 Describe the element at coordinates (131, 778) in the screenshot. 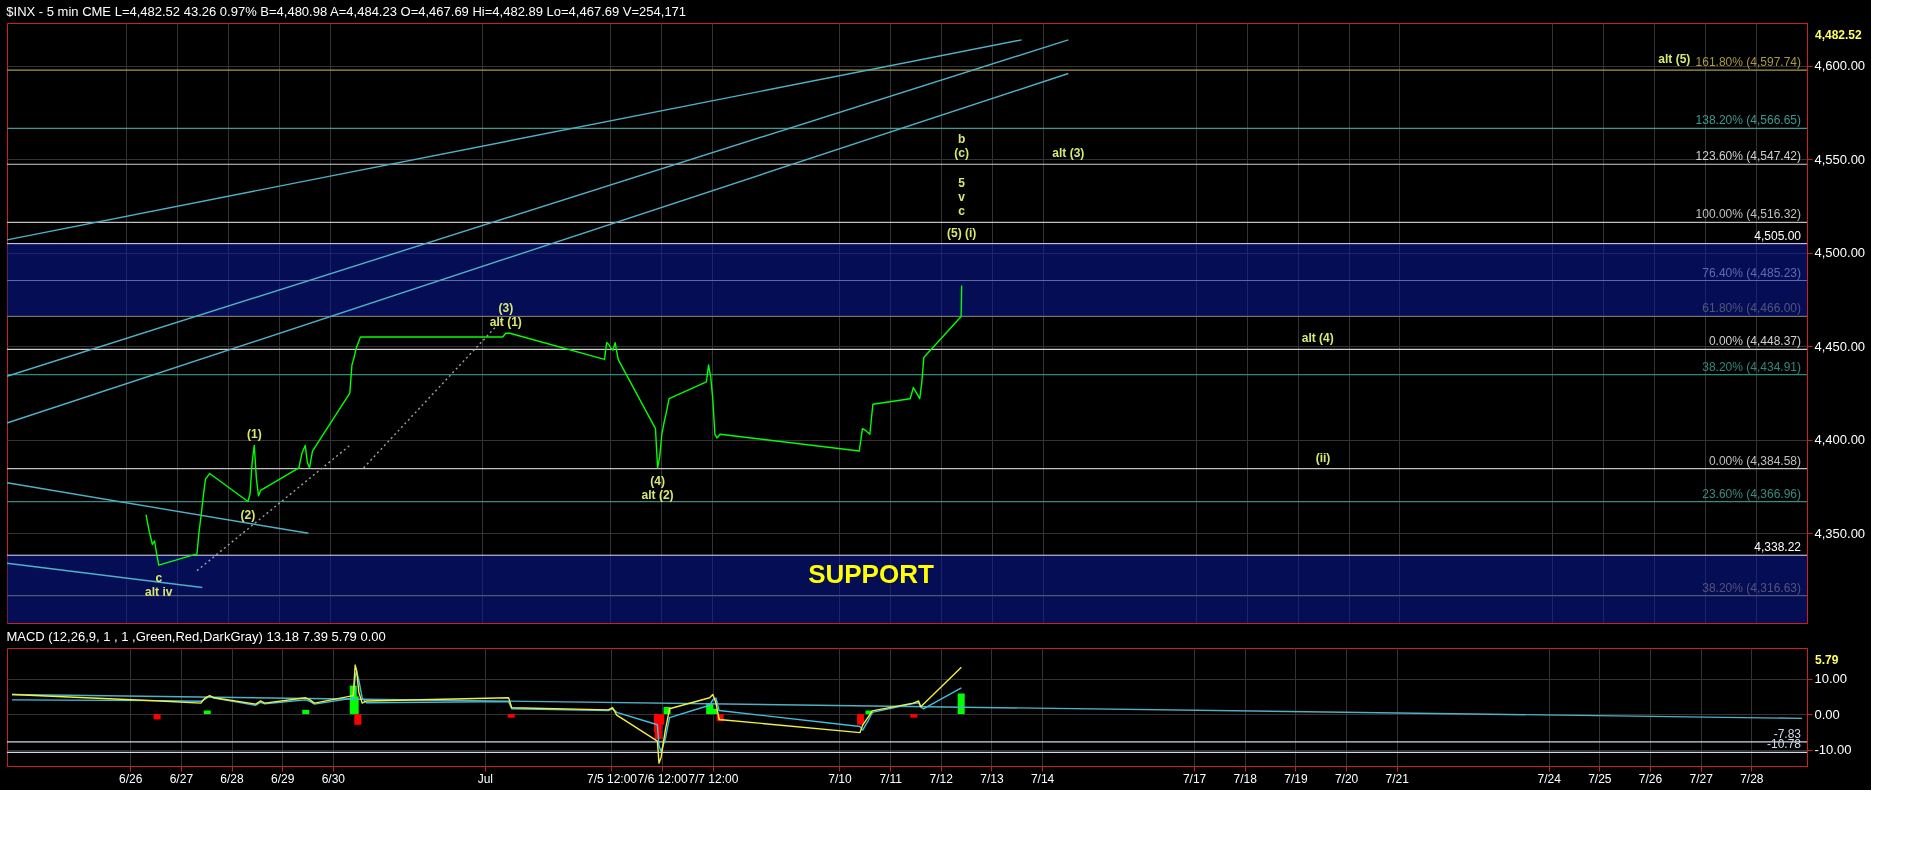

I see `x-tick-label: 6/26` at that location.